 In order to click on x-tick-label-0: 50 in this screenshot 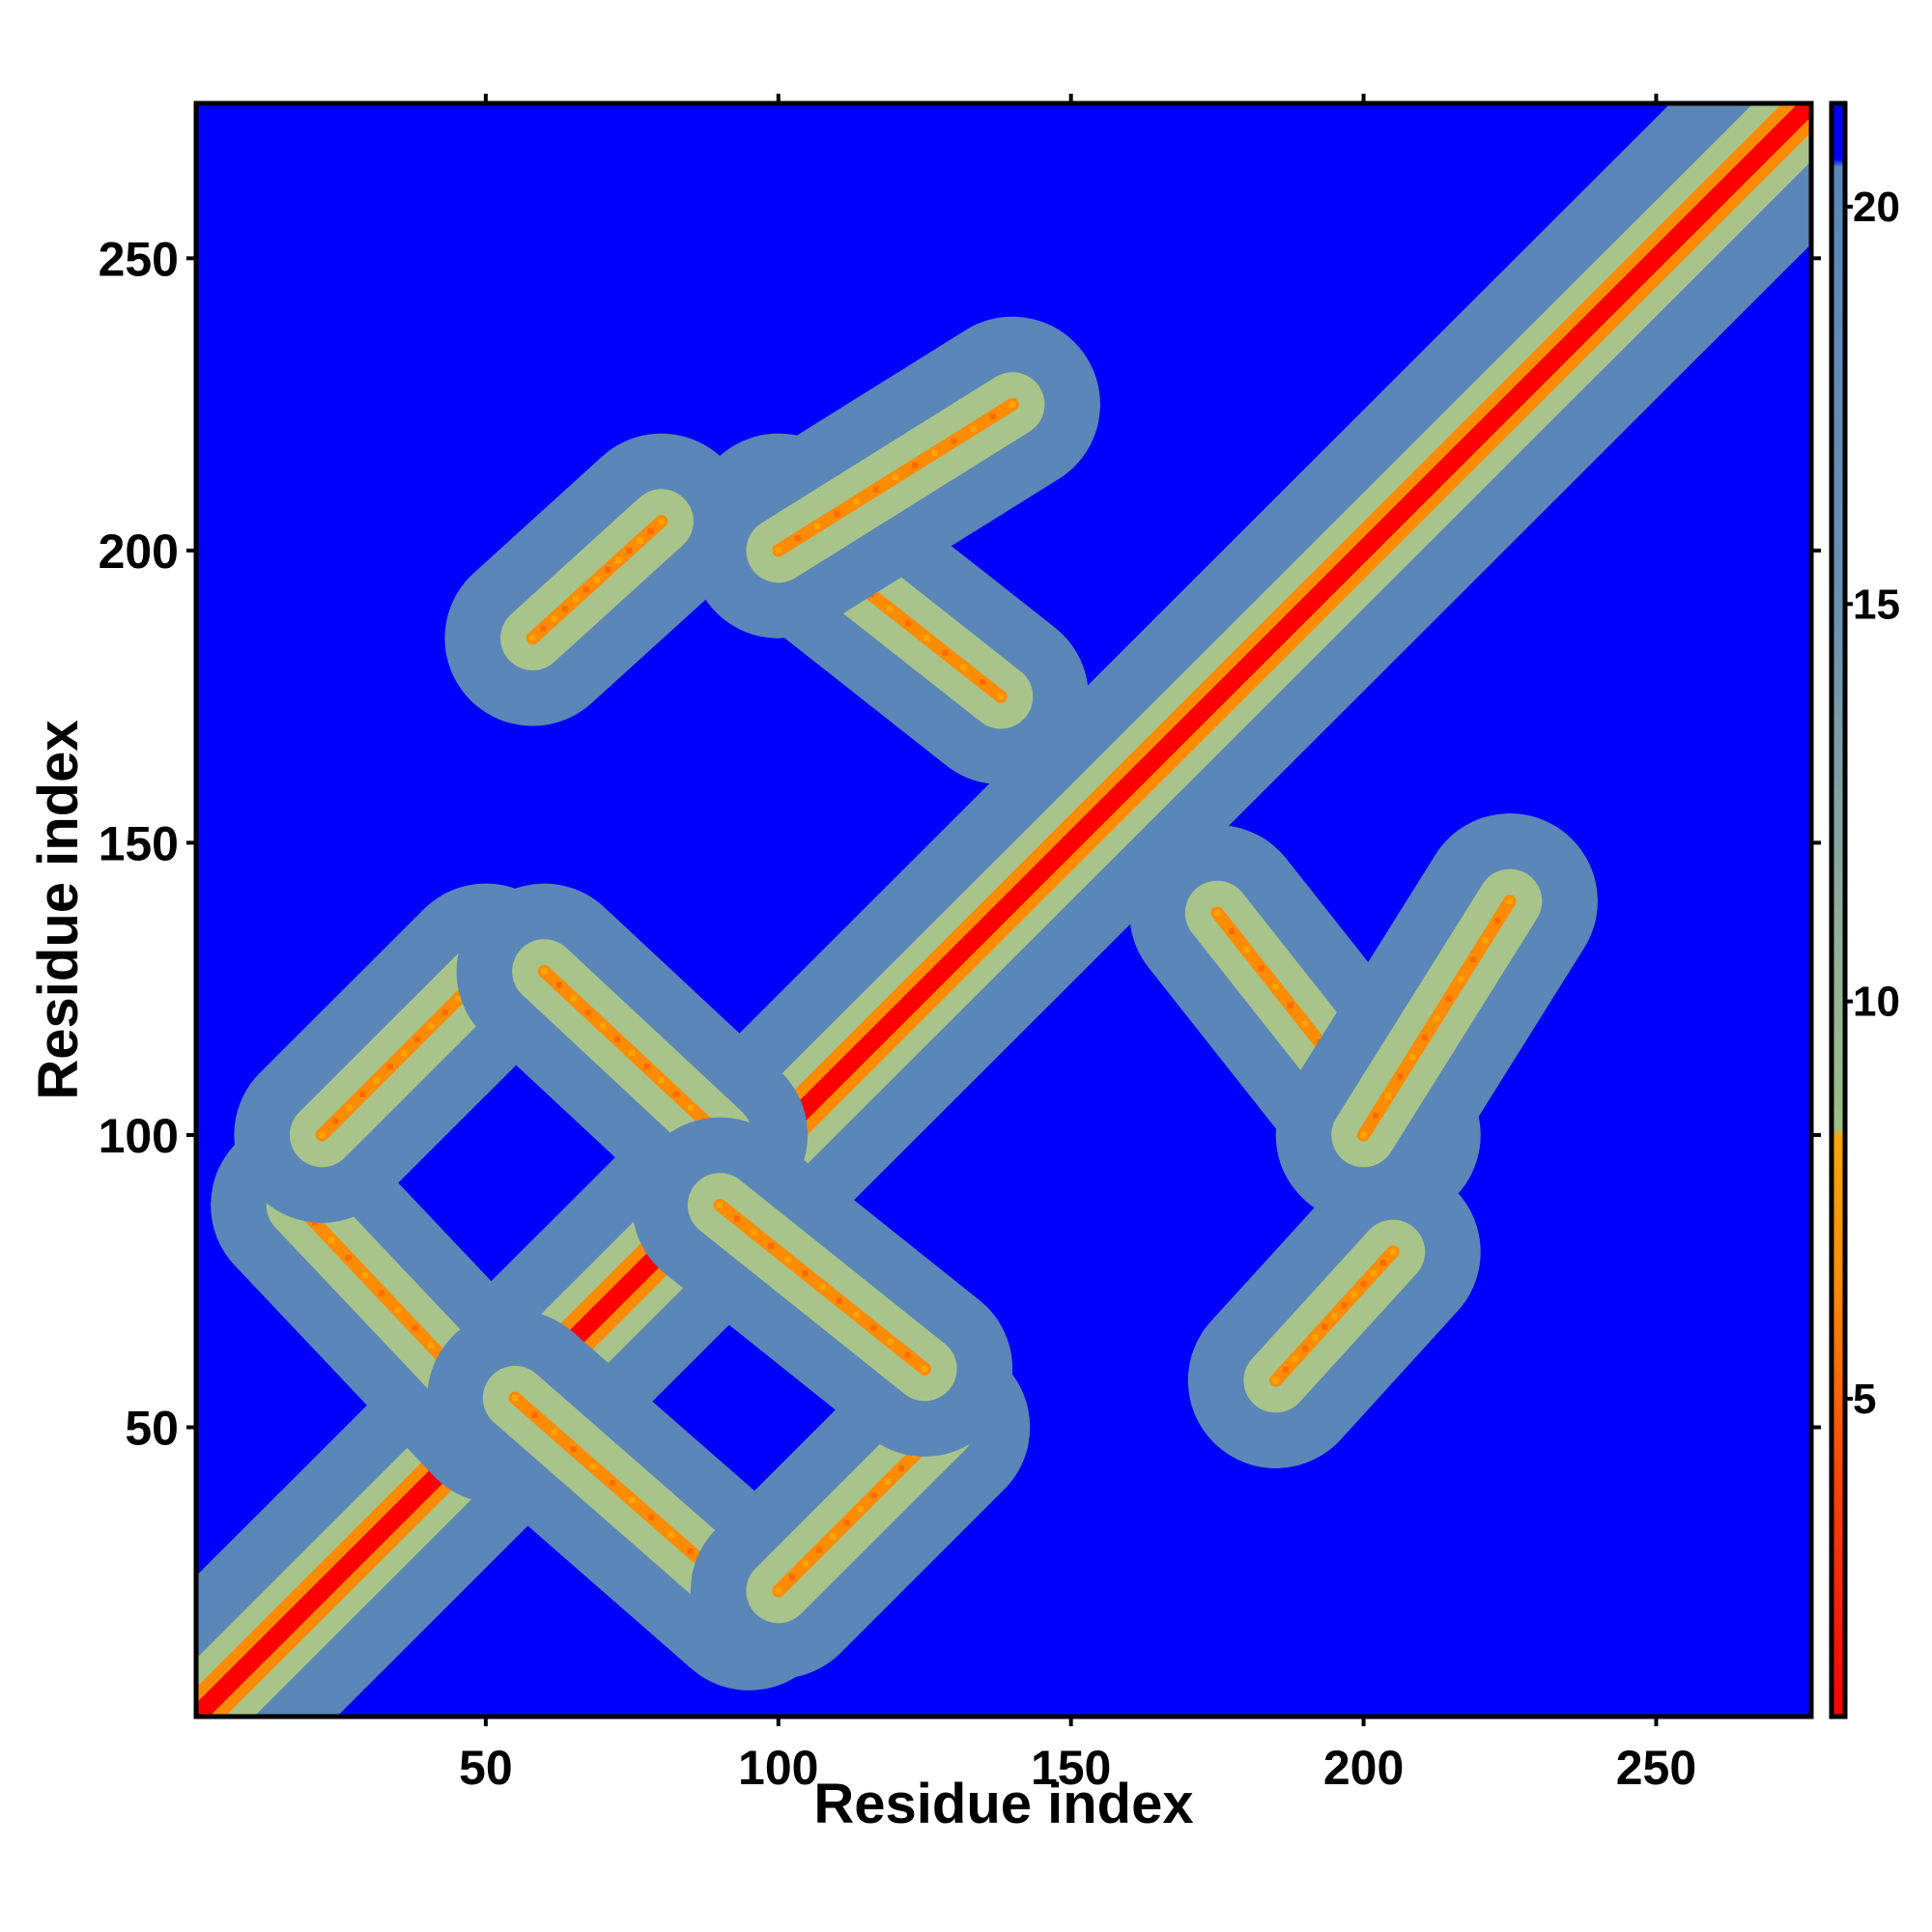, I will do `click(486, 1768)`.